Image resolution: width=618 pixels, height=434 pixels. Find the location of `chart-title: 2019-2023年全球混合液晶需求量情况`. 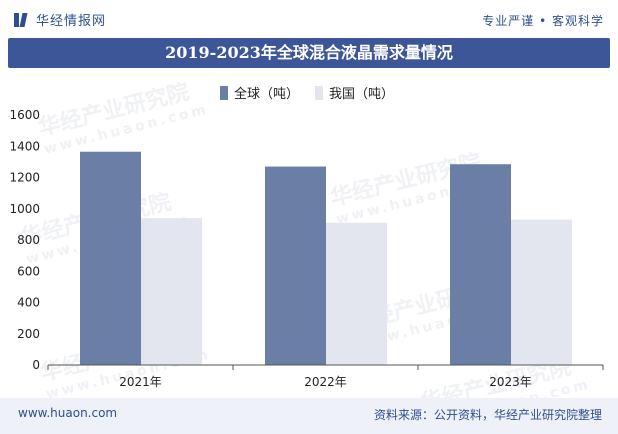

chart-title: 2019-2023年全球混合液晶需求量情况 is located at coordinates (309, 52).